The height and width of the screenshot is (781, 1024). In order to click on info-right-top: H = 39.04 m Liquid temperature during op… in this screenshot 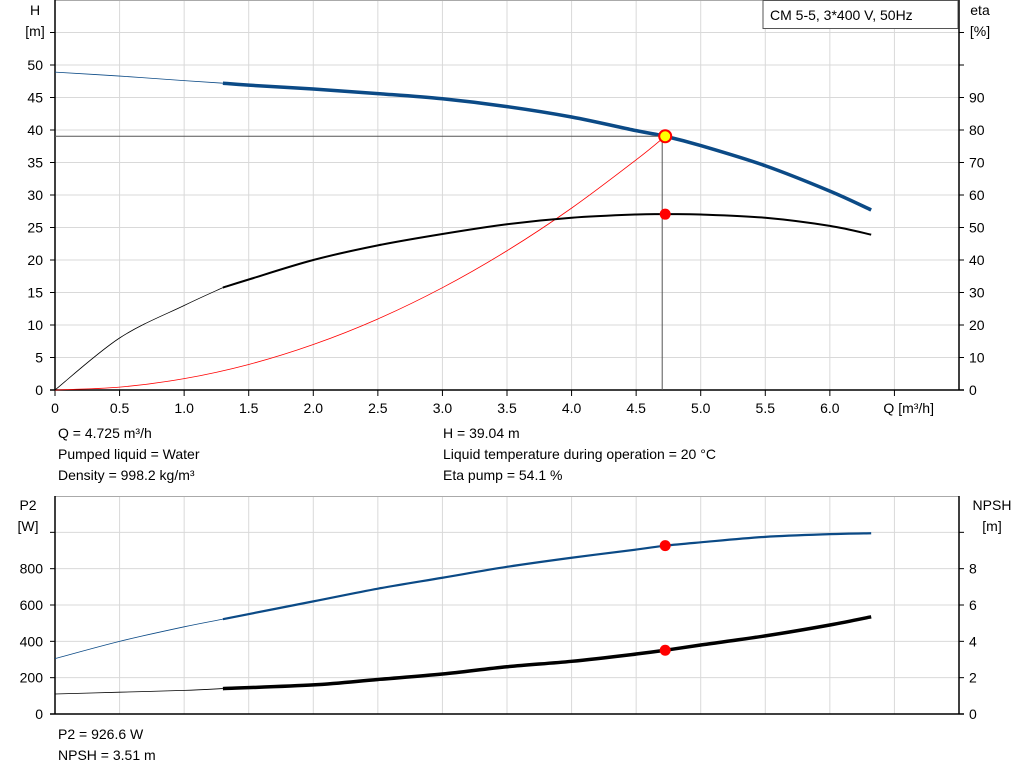, I will do `click(579, 454)`.